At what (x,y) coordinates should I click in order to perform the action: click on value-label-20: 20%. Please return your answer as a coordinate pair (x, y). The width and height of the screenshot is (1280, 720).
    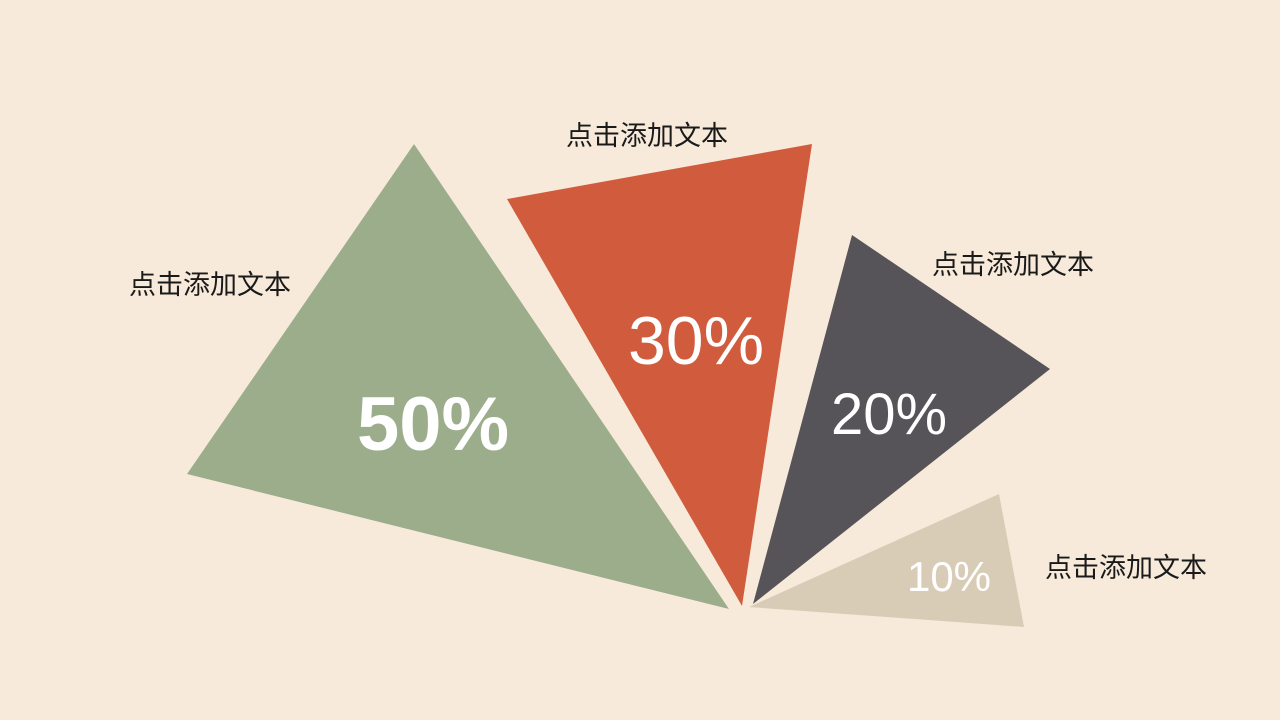
    Looking at the image, I should click on (889, 414).